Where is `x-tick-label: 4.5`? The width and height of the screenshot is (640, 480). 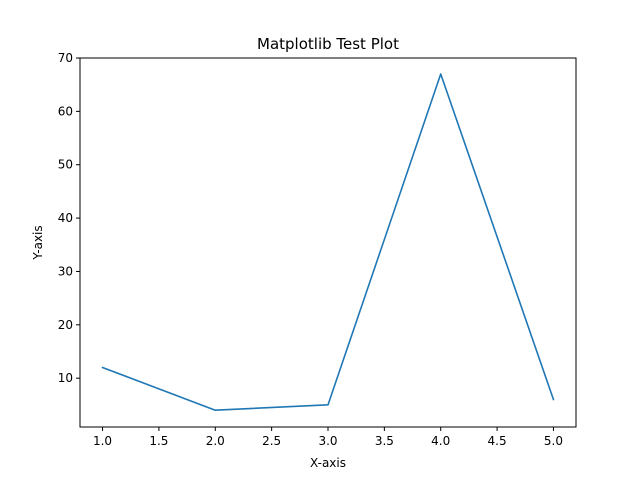 x-tick-label: 4.5 is located at coordinates (497, 441).